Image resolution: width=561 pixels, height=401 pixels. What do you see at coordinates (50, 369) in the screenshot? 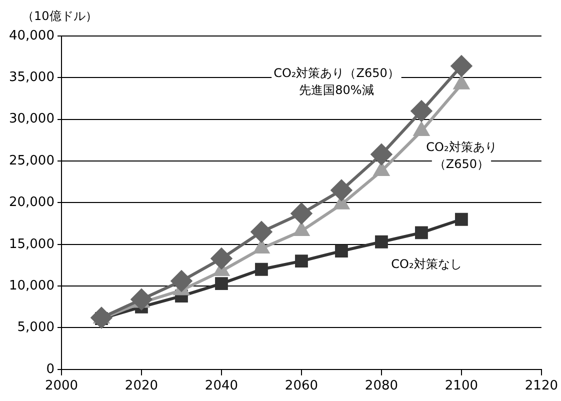
I see `y-tick-label: 0` at bounding box center [50, 369].